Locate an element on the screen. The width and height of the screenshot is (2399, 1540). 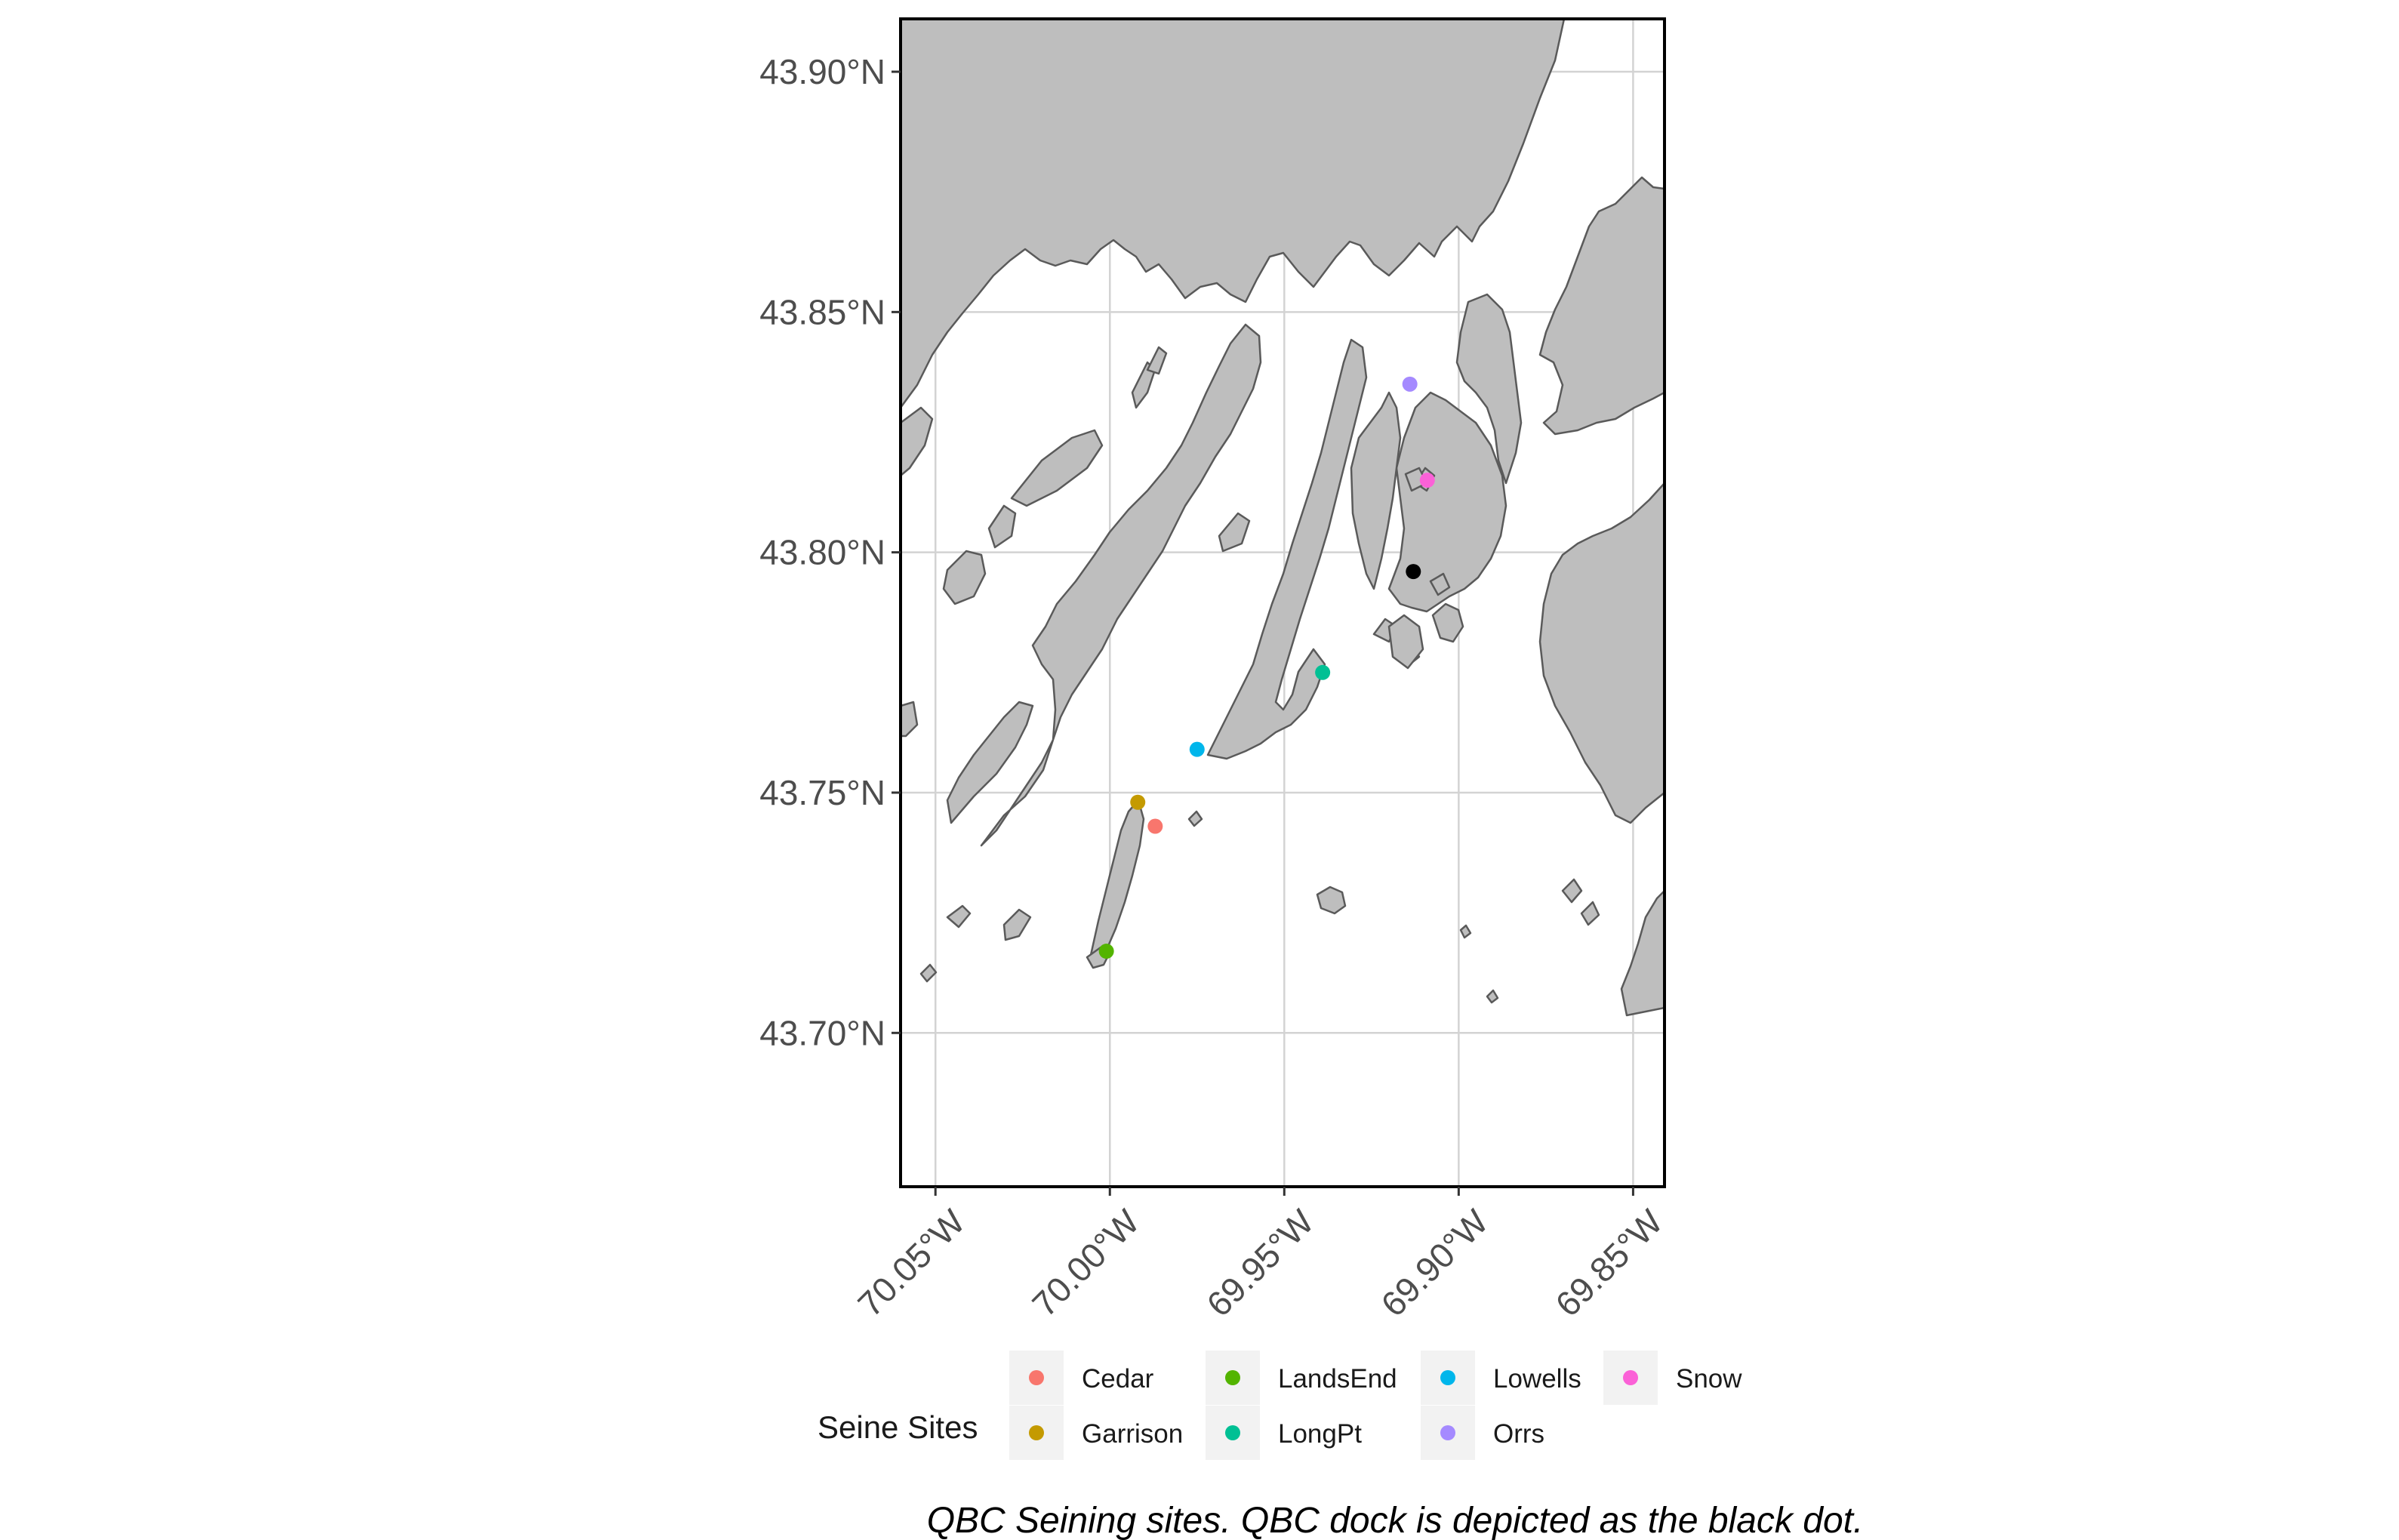
y-tick-label: 43.85°N is located at coordinates (822, 311).